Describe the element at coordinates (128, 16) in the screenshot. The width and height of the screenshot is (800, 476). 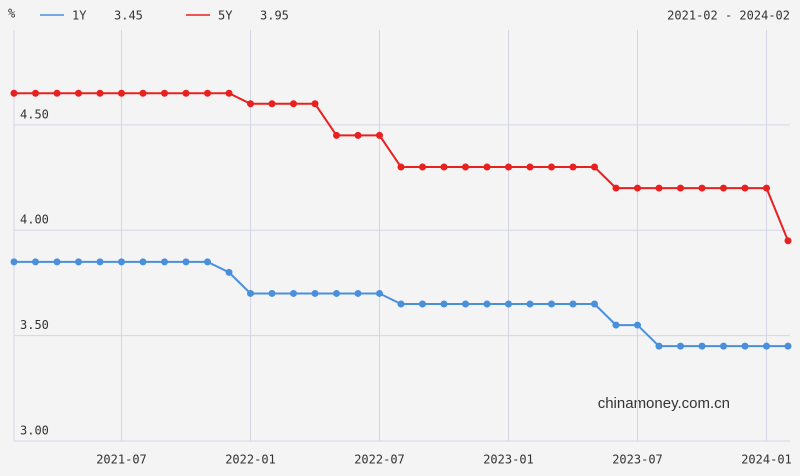
I see `legend-value: 3.45` at that location.